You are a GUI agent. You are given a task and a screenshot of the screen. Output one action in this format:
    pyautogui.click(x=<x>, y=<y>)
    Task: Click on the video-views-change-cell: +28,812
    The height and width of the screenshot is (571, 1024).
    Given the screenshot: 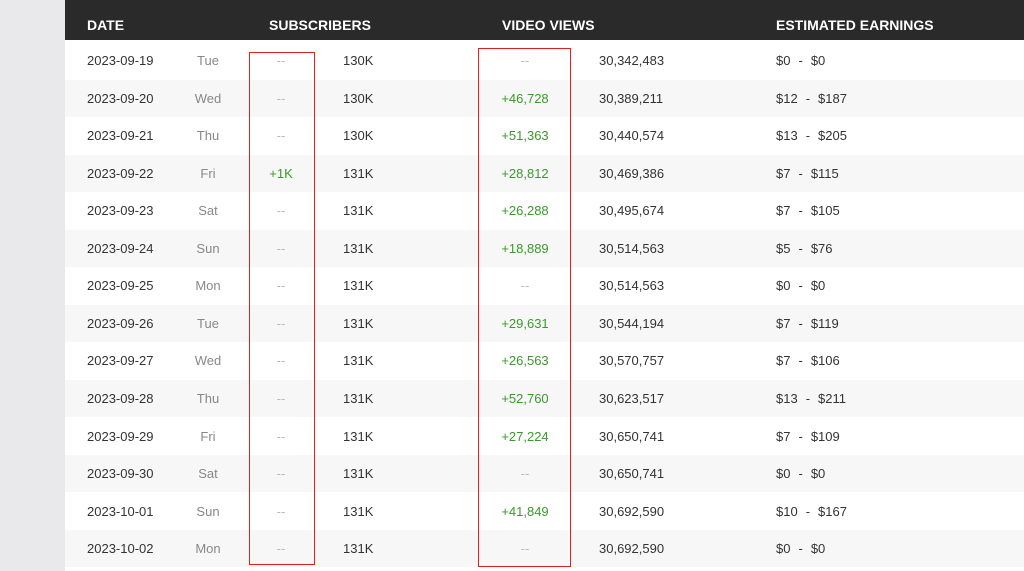 What is the action you would take?
    pyautogui.click(x=525, y=173)
    